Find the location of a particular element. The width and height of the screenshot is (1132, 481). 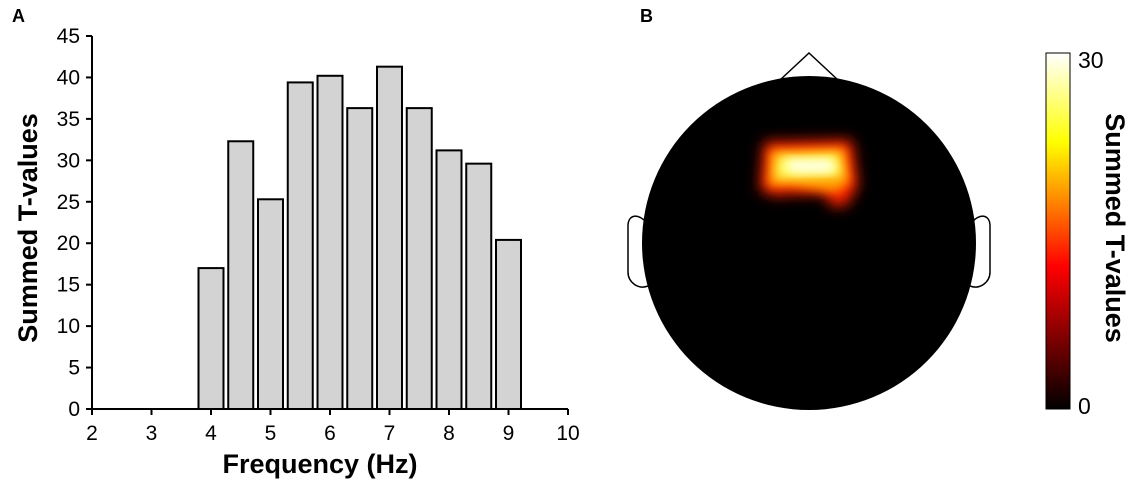

y-tick-label: 15 is located at coordinates (68, 285).